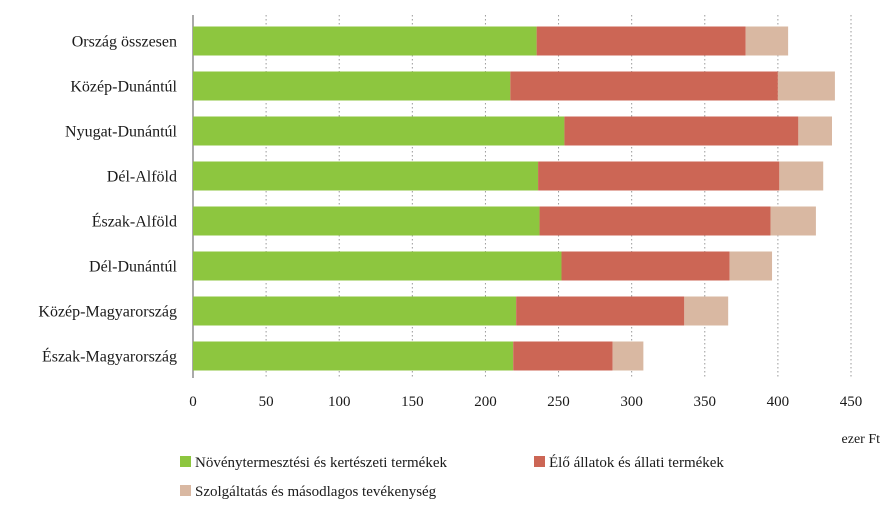 The height and width of the screenshot is (513, 884). Describe the element at coordinates (133, 267) in the screenshot. I see `category-label: Dél-Dunántúl` at that location.